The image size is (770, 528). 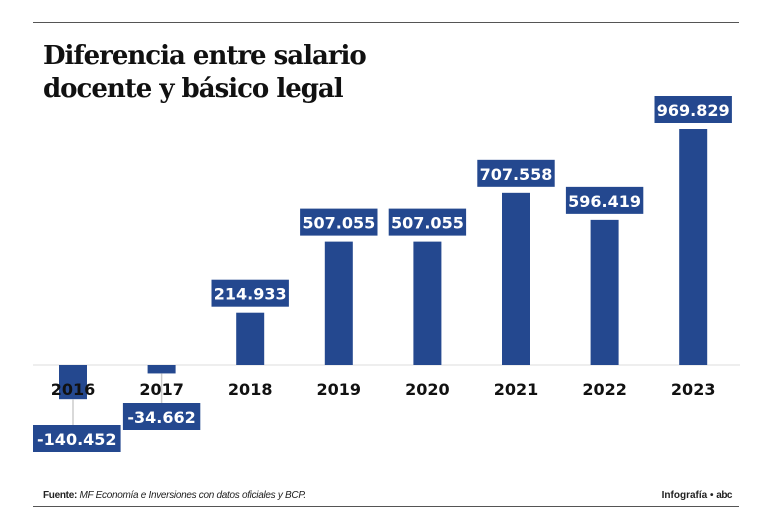 I want to click on bar-2023, so click(x=693, y=247).